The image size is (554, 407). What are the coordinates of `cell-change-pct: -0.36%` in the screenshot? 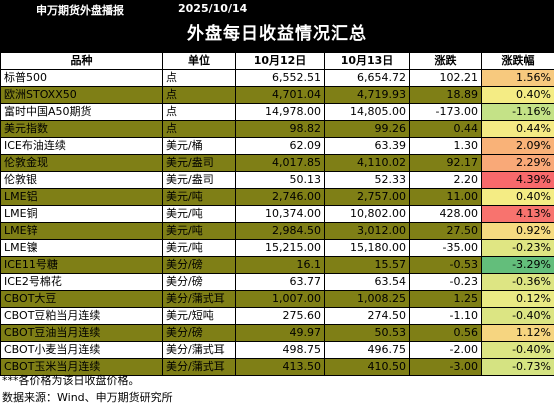 It's located at (517, 282).